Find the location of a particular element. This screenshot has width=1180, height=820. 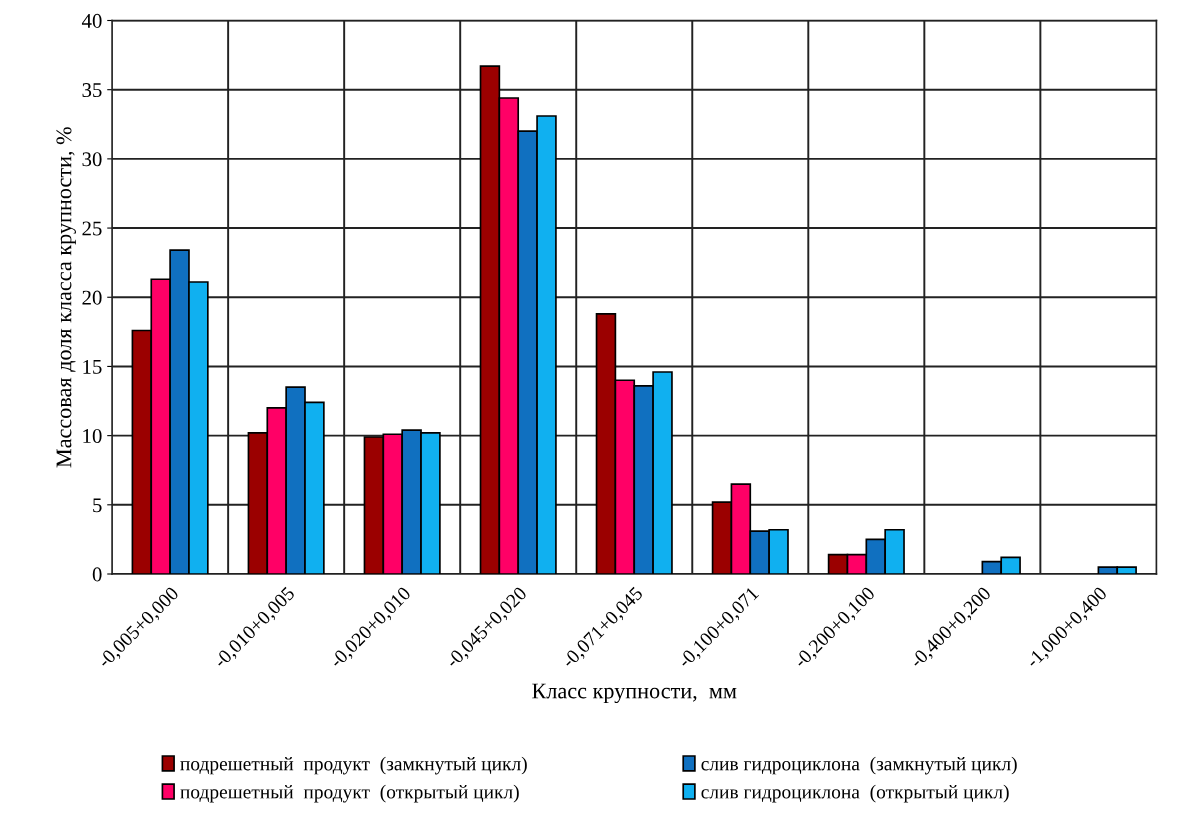

y-tick-label: 0 is located at coordinates (97, 574).